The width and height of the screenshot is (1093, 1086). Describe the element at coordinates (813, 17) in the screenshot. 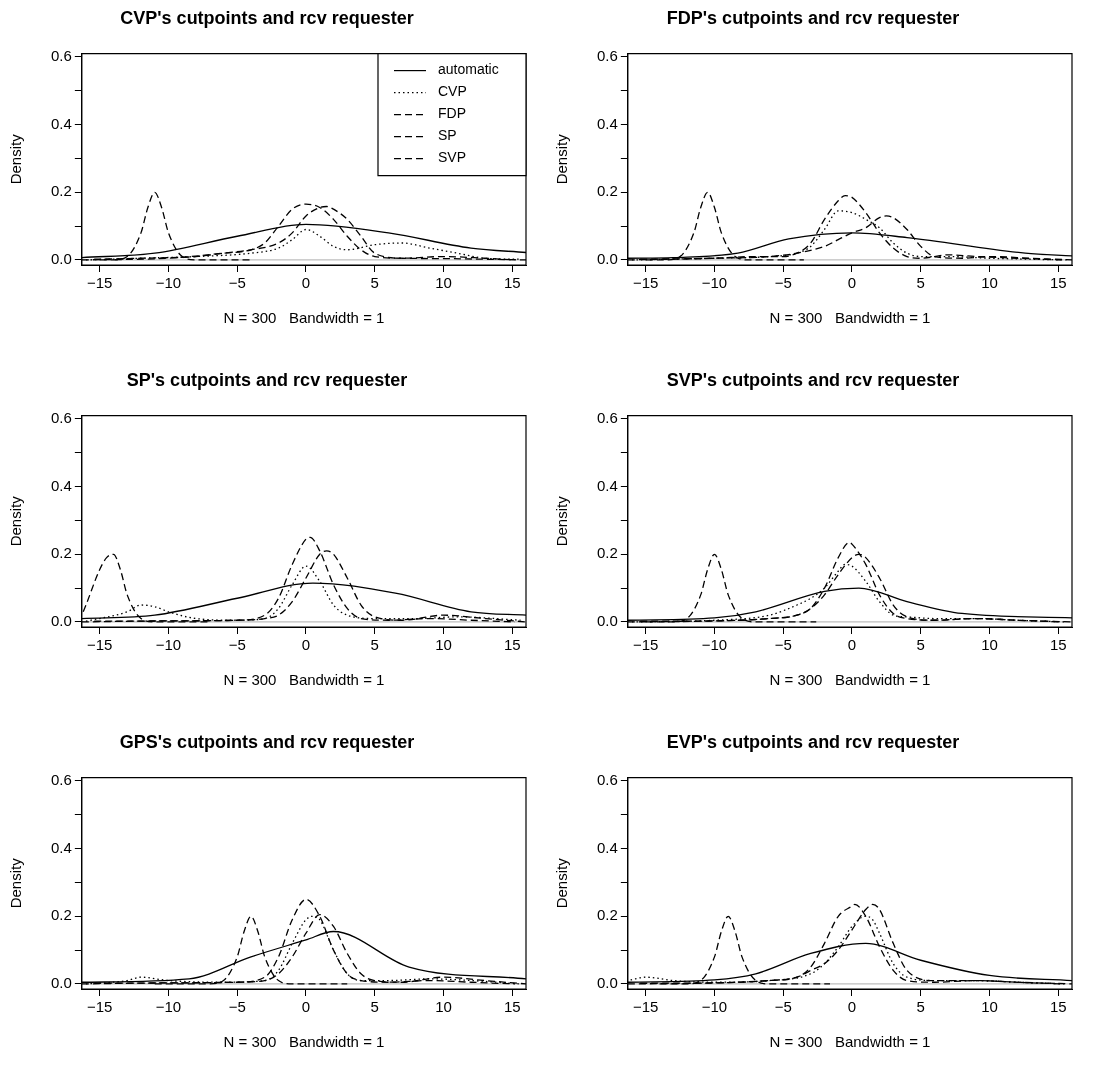

I see `chart-title: FDP's cutpoints and rcv requester` at that location.